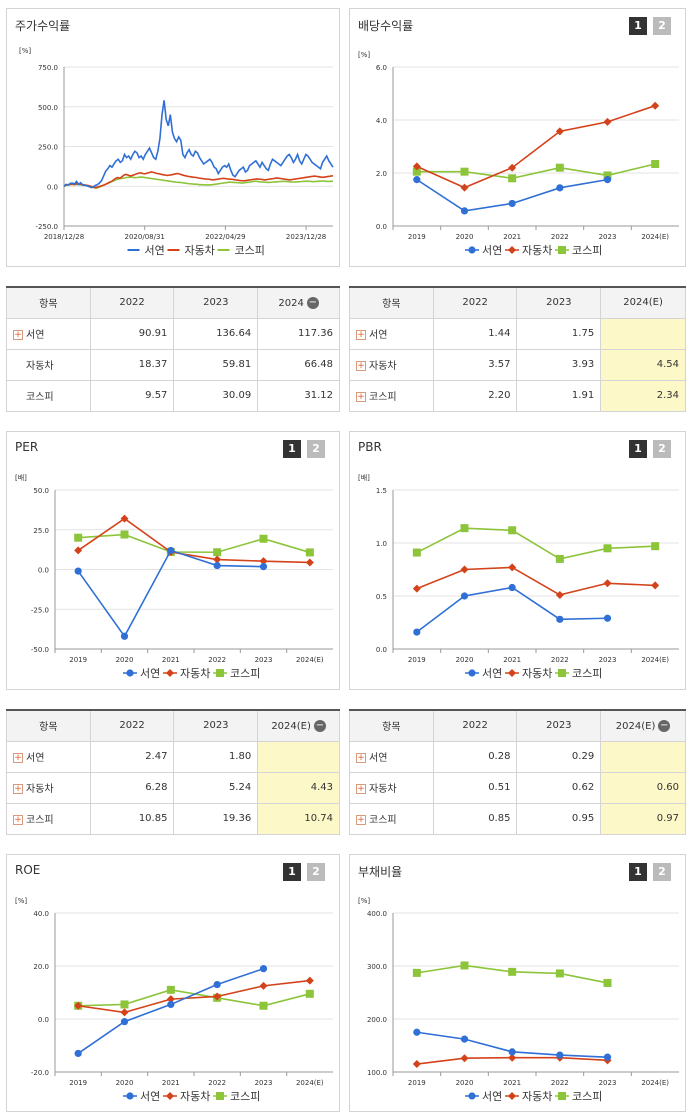 The height and width of the screenshot is (1115, 691). Describe the element at coordinates (499, 818) in the screenshot. I see `cell-value: 0.85` at that location.